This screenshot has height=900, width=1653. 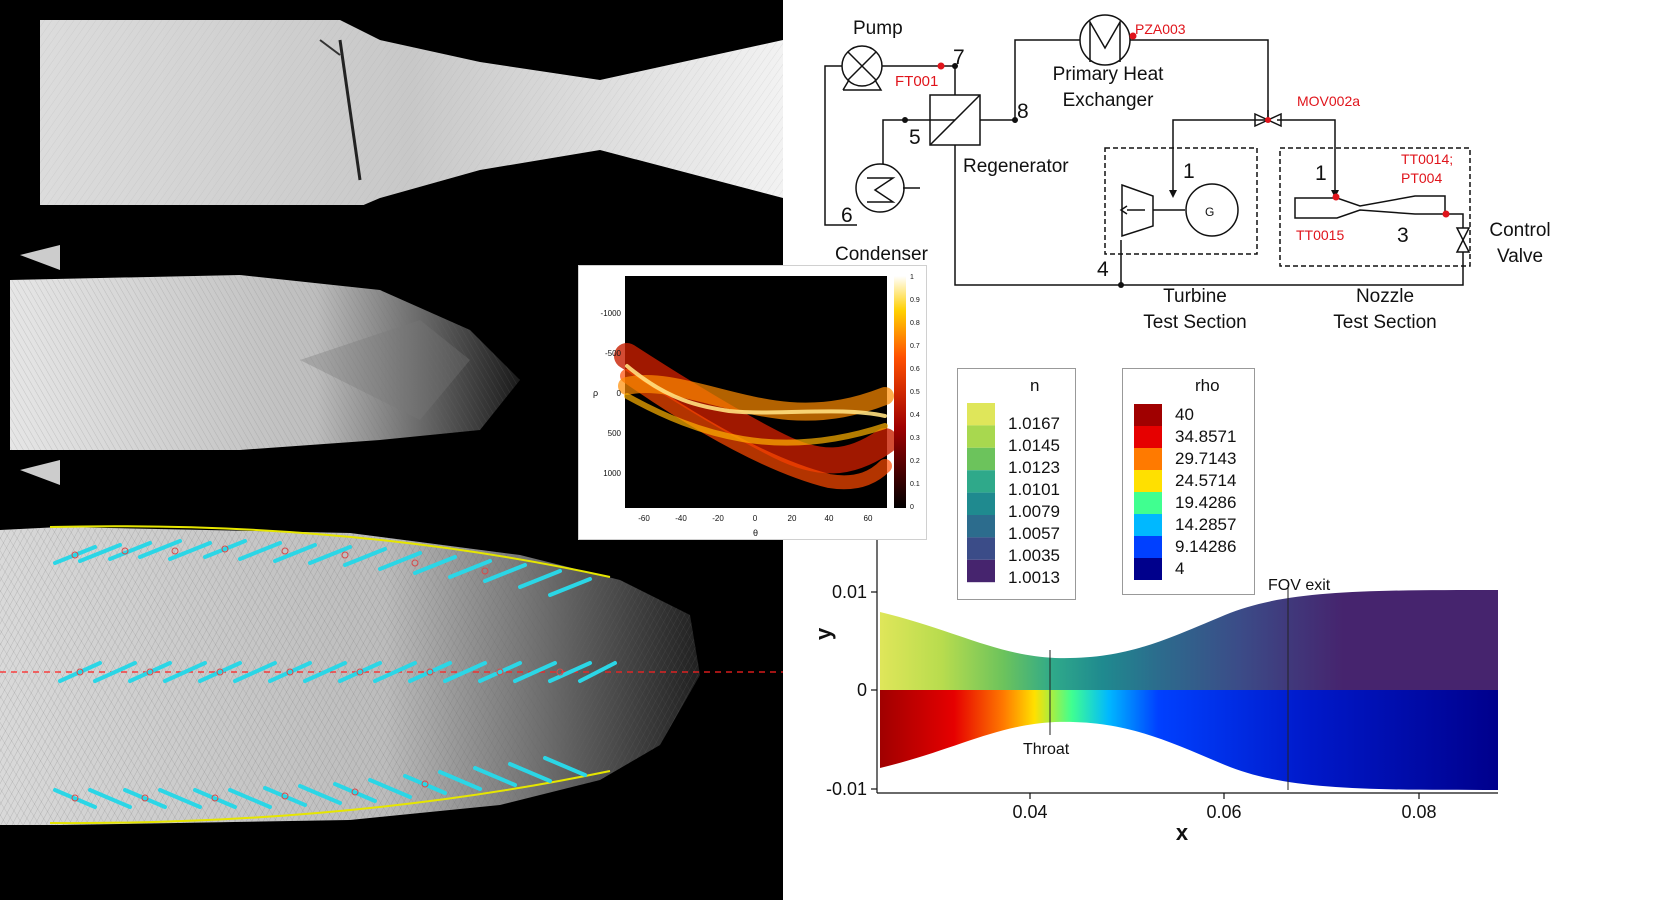 What do you see at coordinates (1034, 555) in the screenshot?
I see `legend-n-level: 1.0035` at bounding box center [1034, 555].